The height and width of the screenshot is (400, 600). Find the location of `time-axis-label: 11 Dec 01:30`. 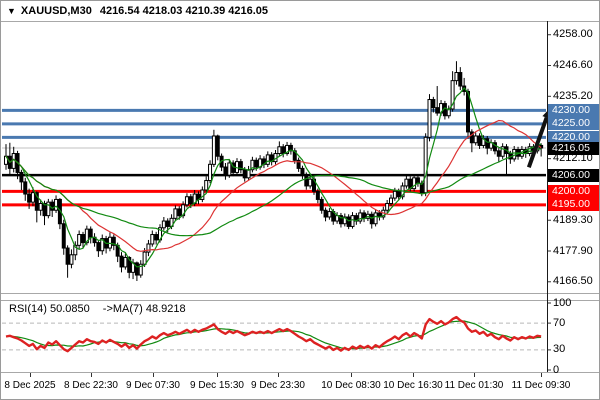

time-axis-label: 11 Dec 01:30 is located at coordinates (474, 385).